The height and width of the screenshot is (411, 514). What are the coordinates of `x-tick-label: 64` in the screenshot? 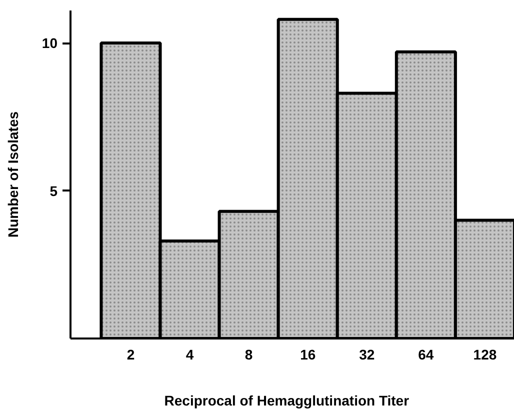 It's located at (426, 354).